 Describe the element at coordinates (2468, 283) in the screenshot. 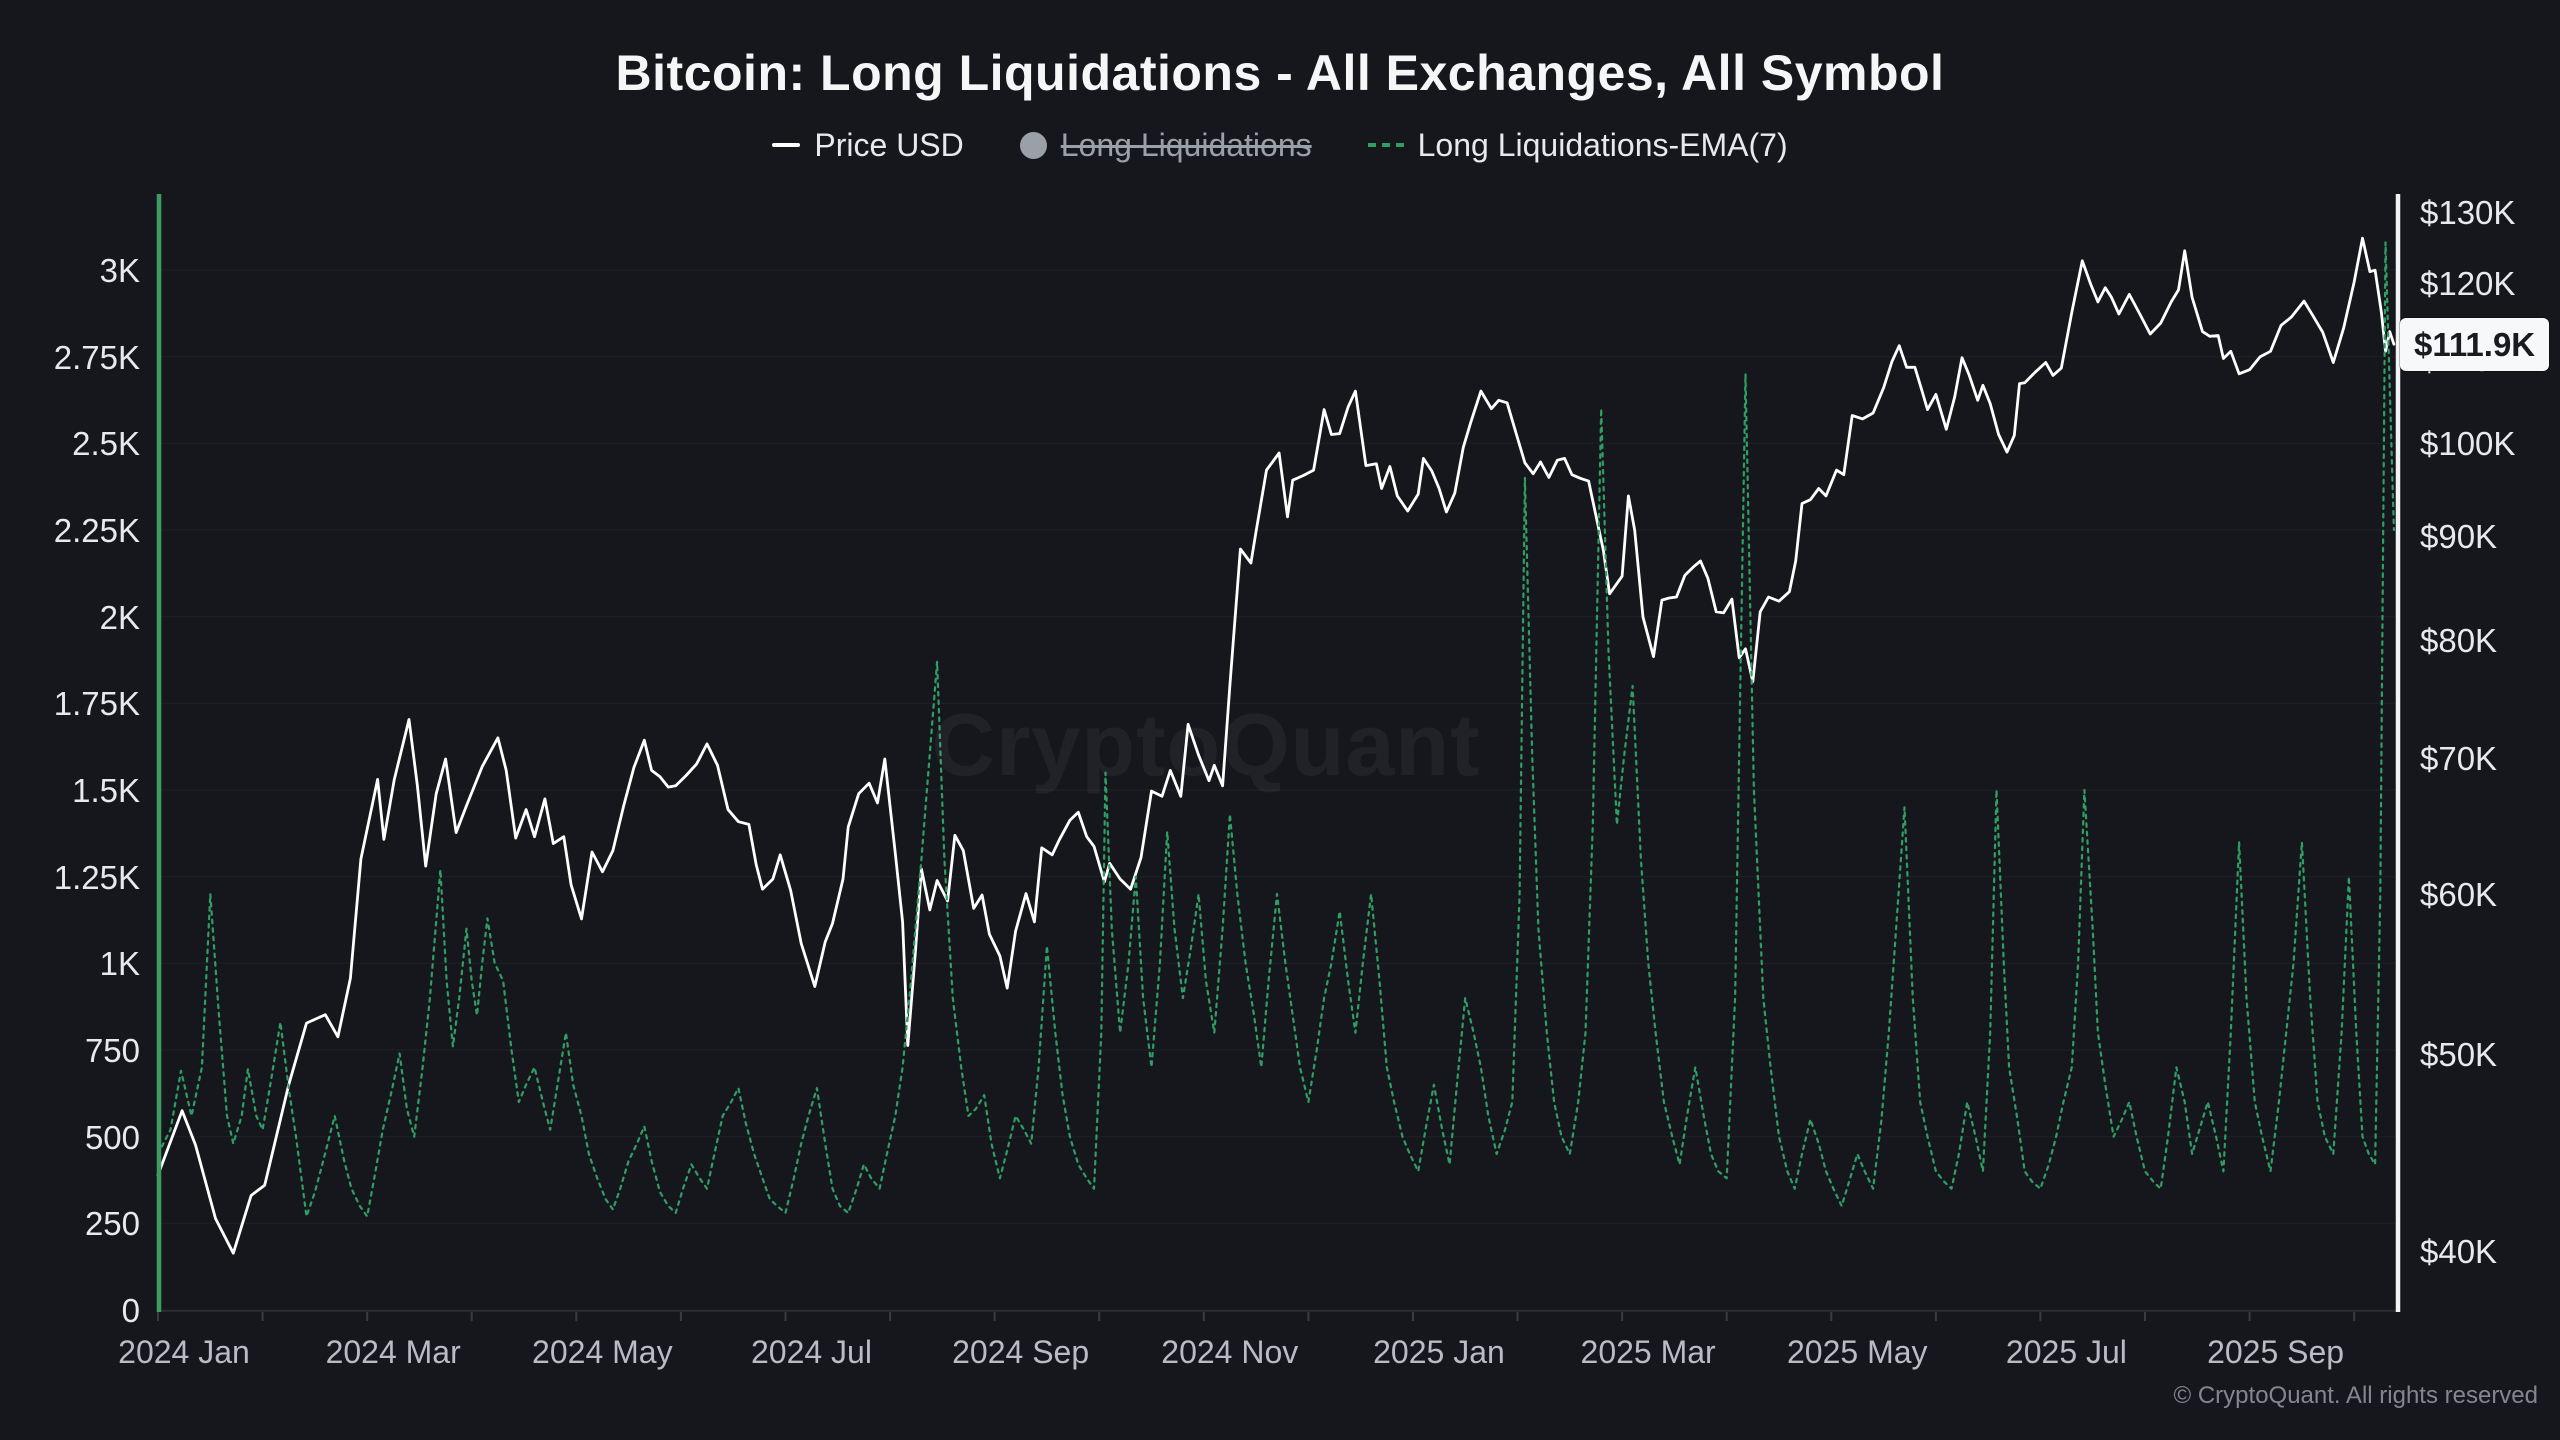

I see `y-right-tick-label: $120K` at that location.